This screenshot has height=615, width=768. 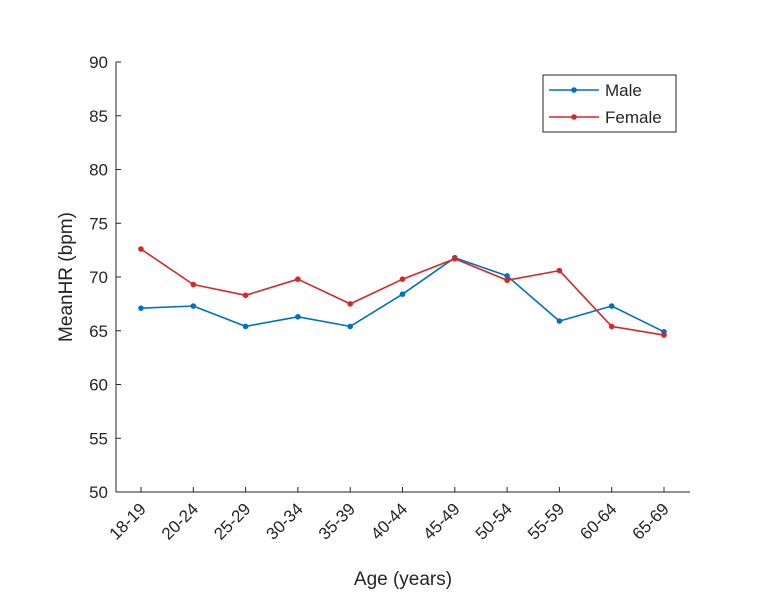 I want to click on y-tick-label: 75, so click(x=98, y=223).